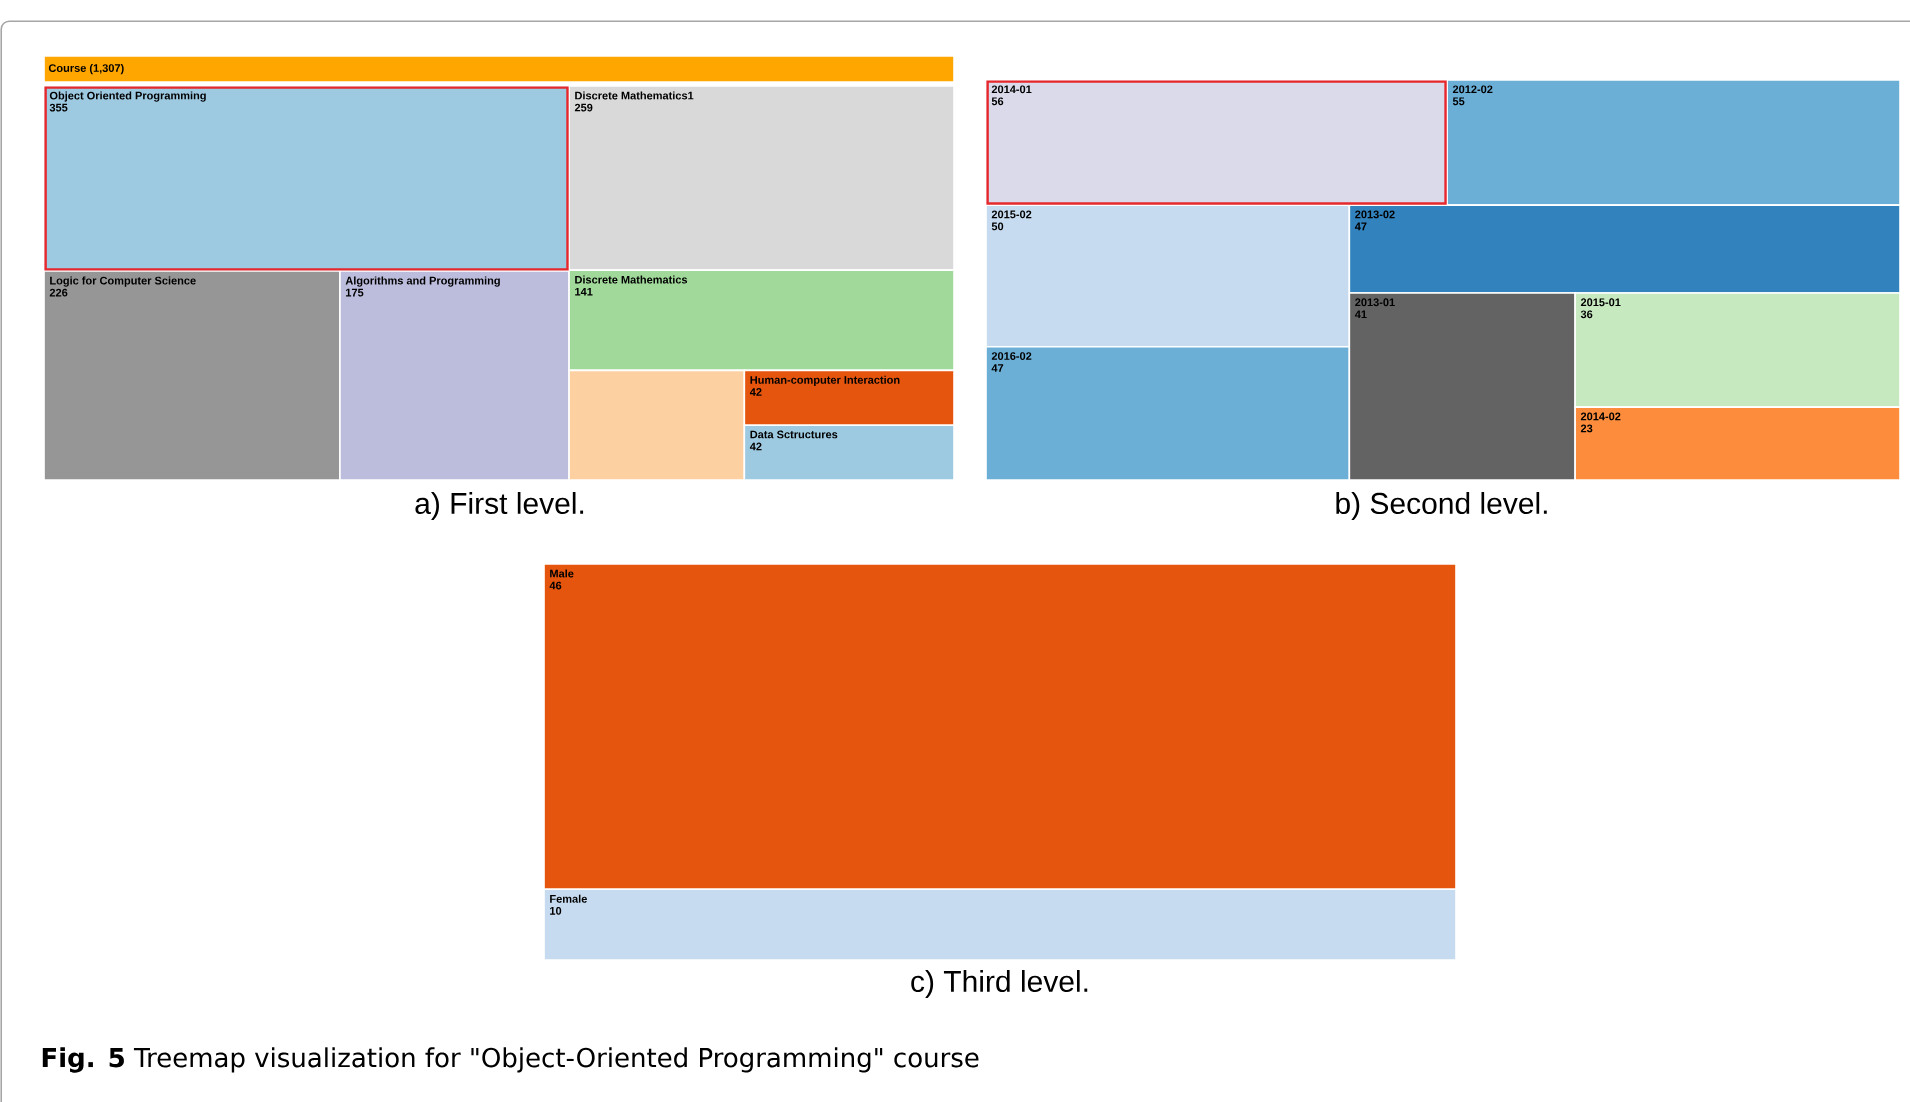 This screenshot has width=1910, height=1102. What do you see at coordinates (1441, 506) in the screenshot?
I see `text: b) Second level.` at bounding box center [1441, 506].